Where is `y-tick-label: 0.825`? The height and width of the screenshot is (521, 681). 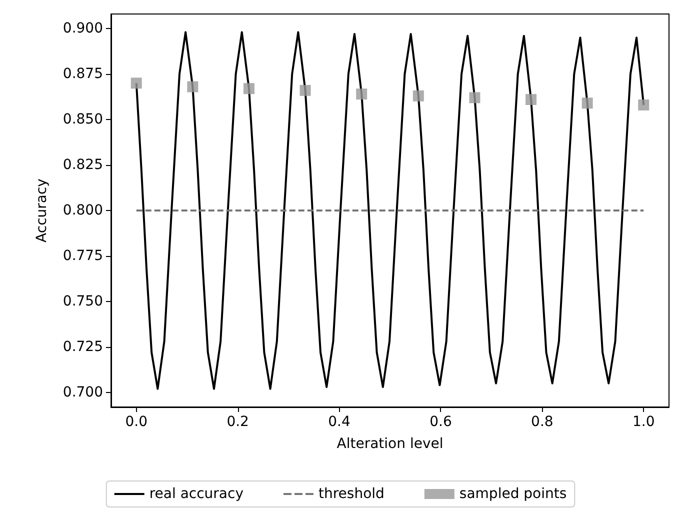 y-tick-label: 0.825 is located at coordinates (82, 165).